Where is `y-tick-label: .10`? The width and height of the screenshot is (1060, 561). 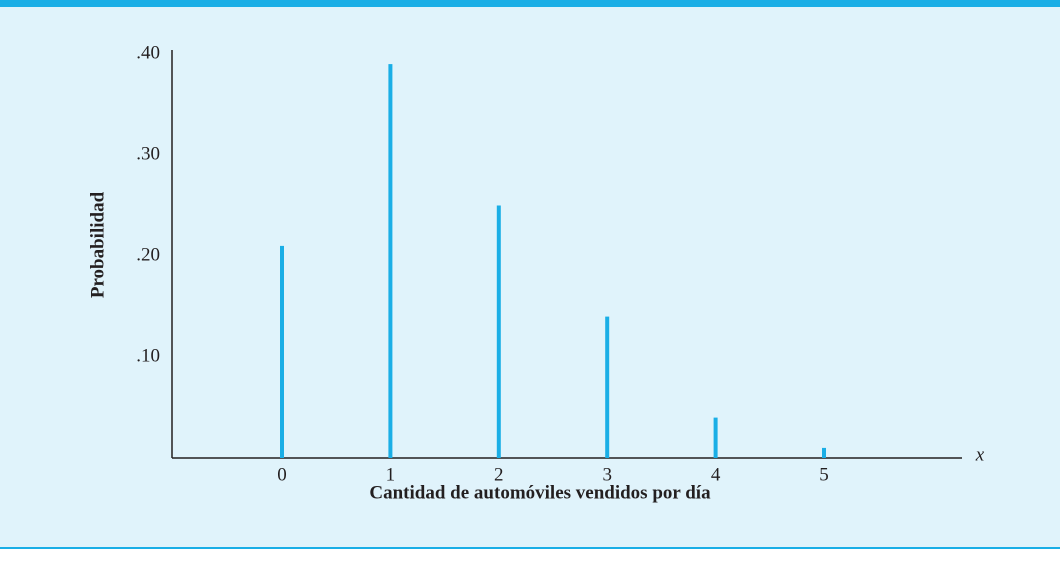 y-tick-label: .10 is located at coordinates (148, 355).